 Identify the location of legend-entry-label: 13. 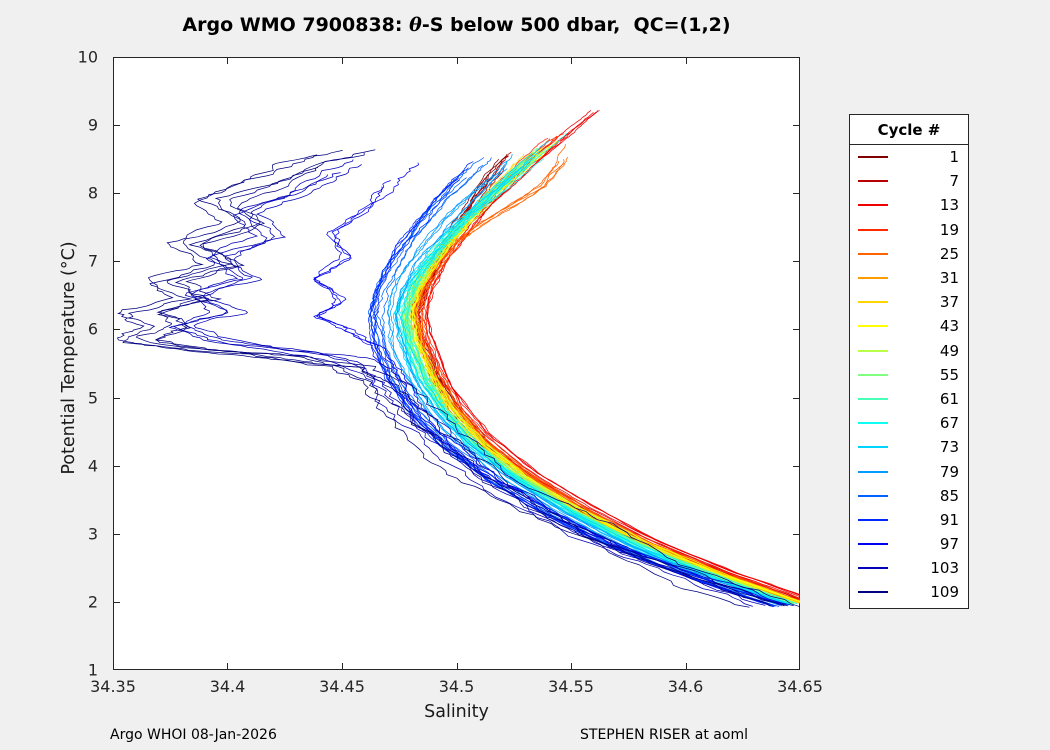
(949, 205).